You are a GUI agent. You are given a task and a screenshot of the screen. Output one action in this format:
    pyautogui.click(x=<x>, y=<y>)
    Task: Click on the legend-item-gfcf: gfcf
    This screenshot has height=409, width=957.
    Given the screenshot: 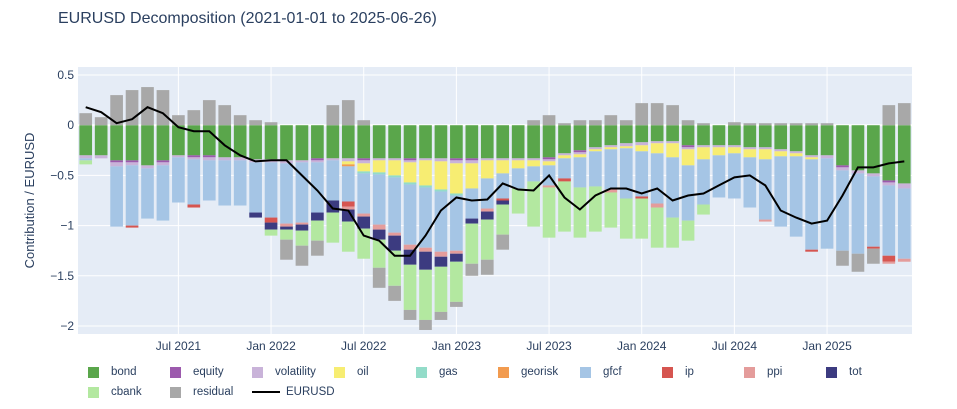 What is the action you would take?
    pyautogui.click(x=601, y=372)
    